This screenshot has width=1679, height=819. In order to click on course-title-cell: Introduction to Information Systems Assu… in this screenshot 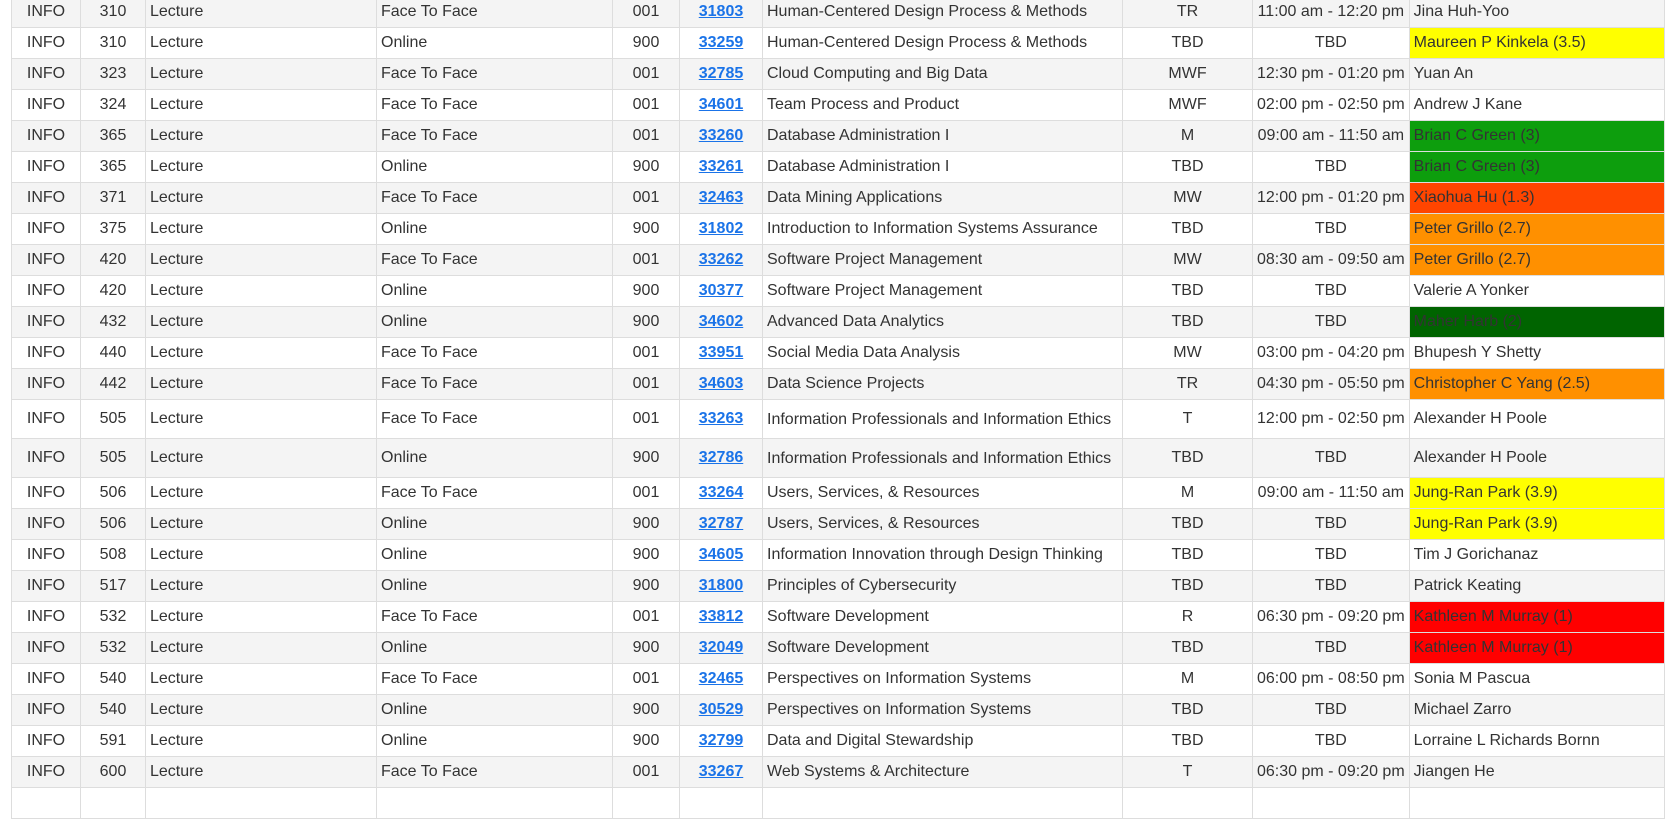, I will do `click(942, 229)`.